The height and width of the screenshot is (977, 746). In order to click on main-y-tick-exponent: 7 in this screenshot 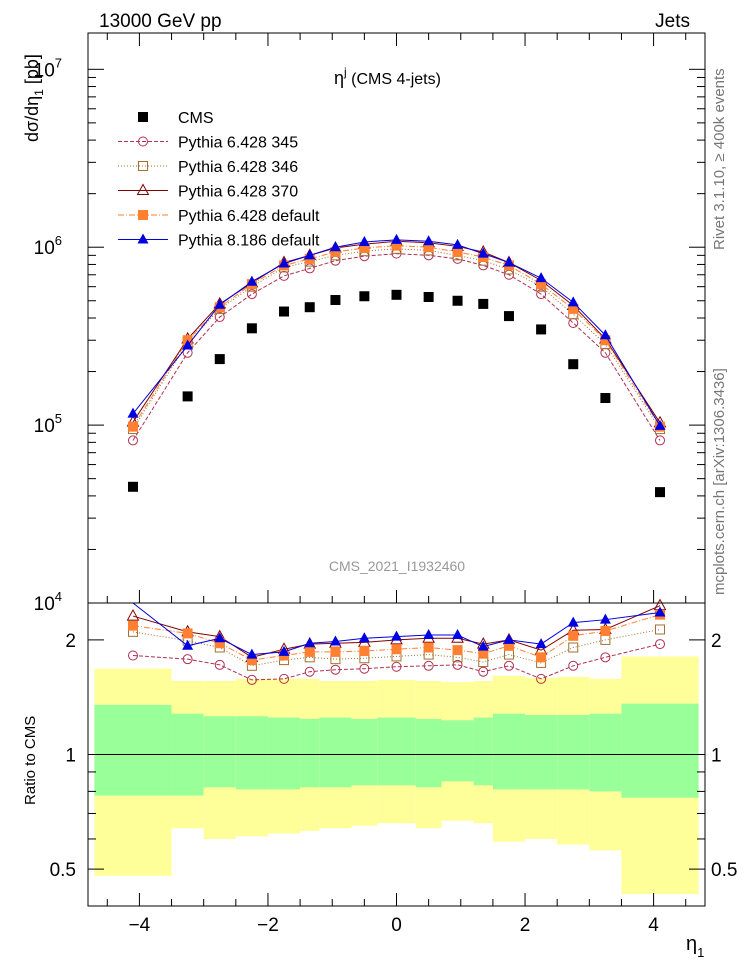, I will do `click(58, 62)`.